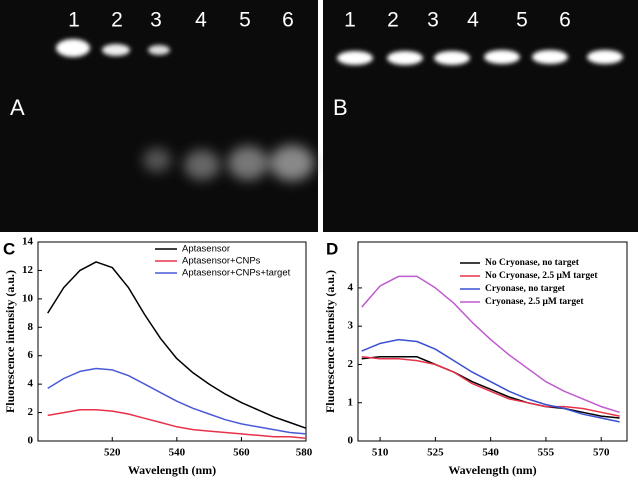  I want to click on x-tick-label: 555, so click(546, 453).